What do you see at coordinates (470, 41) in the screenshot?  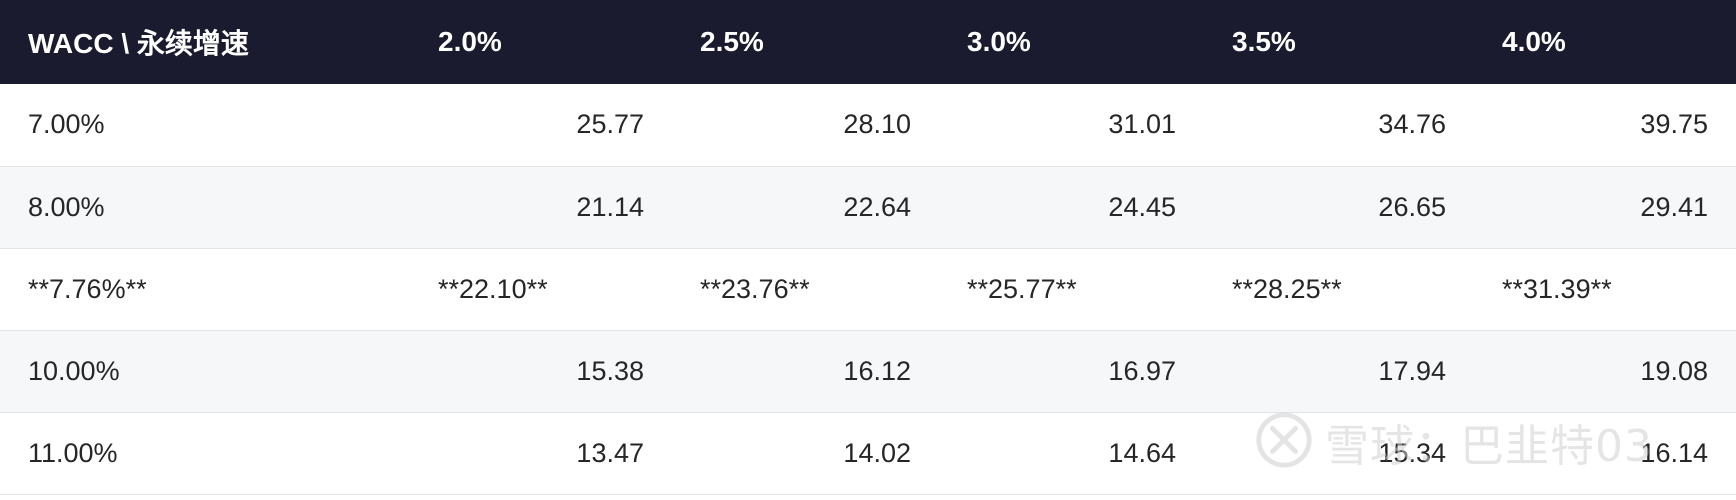 I see `header-growth-2-0: 2.0%` at bounding box center [470, 41].